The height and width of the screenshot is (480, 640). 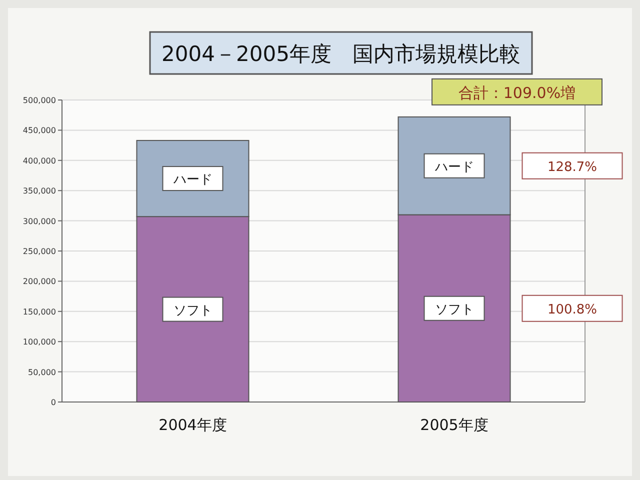 What do you see at coordinates (39, 191) in the screenshot?
I see `y-tick-label: 350,000` at bounding box center [39, 191].